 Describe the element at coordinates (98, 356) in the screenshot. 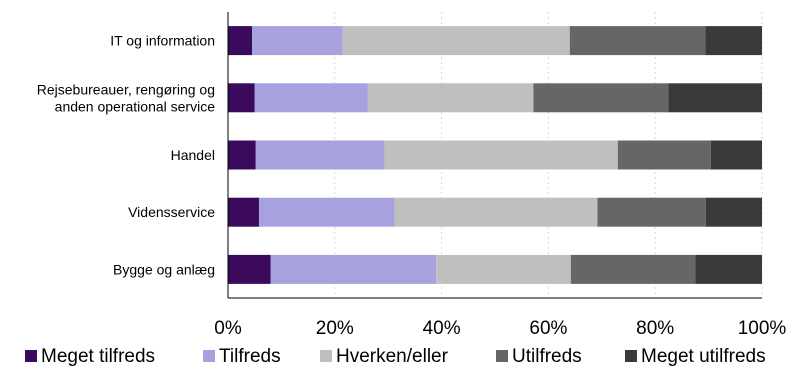

I see `legend-label: Meget tilfreds` at that location.